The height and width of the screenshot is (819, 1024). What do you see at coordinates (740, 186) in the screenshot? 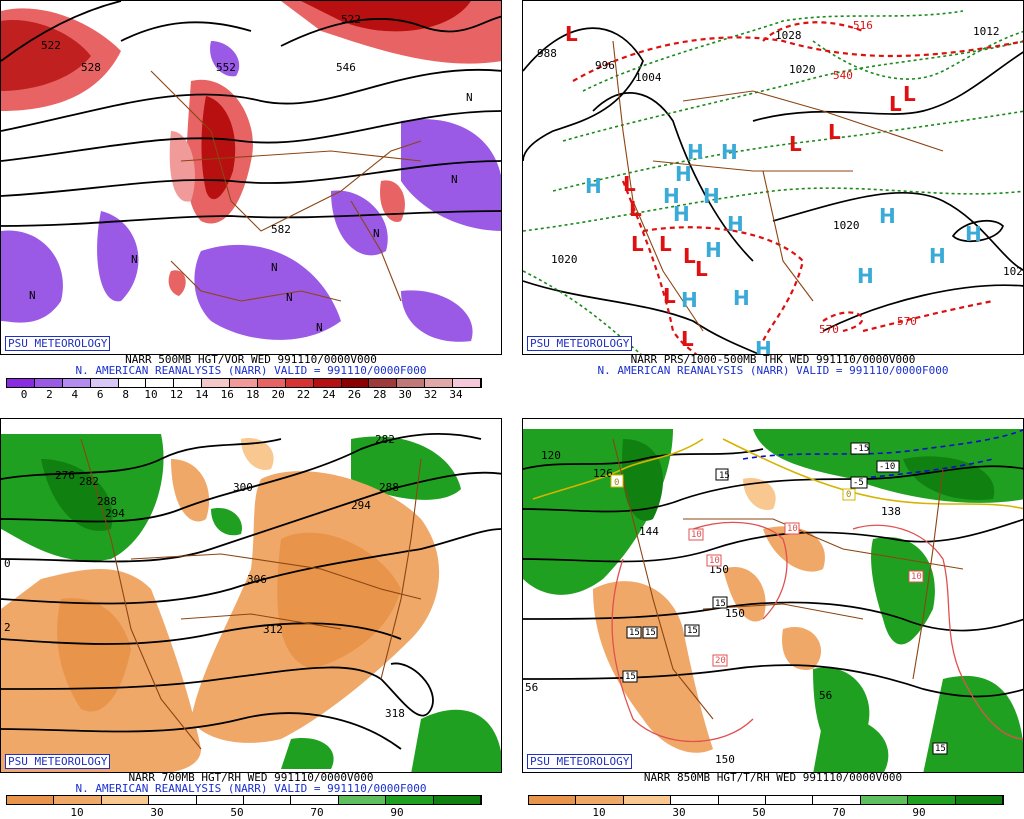
I see `low-pressure-markers: L L L L L L L L L L L L L` at bounding box center [740, 186].